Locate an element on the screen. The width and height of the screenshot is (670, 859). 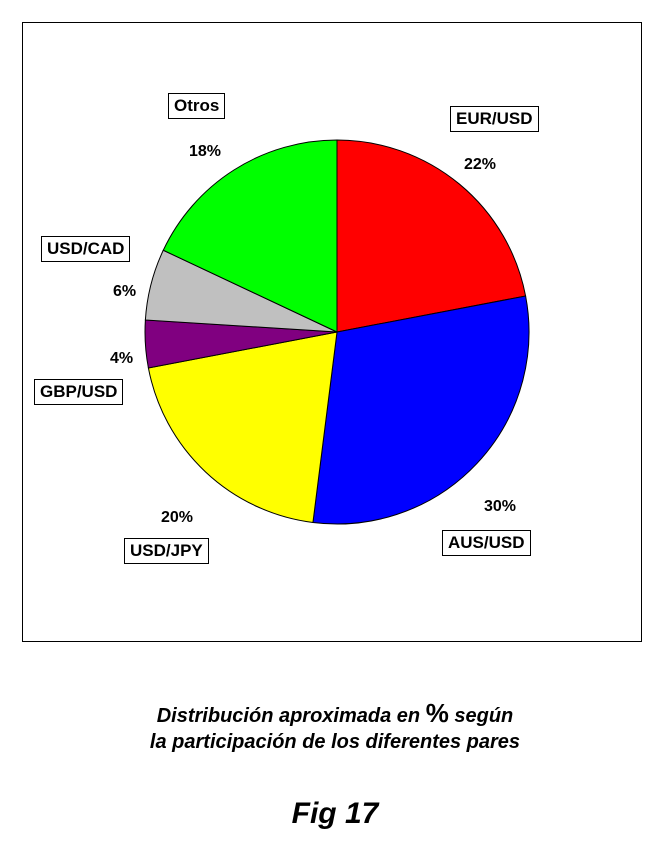
pie-slice-usd-jpy is located at coordinates (242, 427).